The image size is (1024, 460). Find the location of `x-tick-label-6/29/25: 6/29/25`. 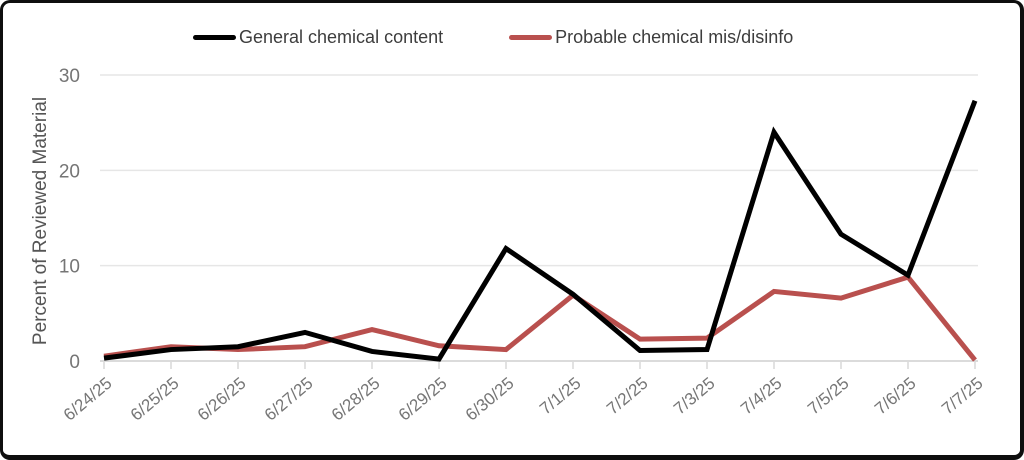

x-tick-label-6/29/25: 6/29/25 is located at coordinates (423, 399).